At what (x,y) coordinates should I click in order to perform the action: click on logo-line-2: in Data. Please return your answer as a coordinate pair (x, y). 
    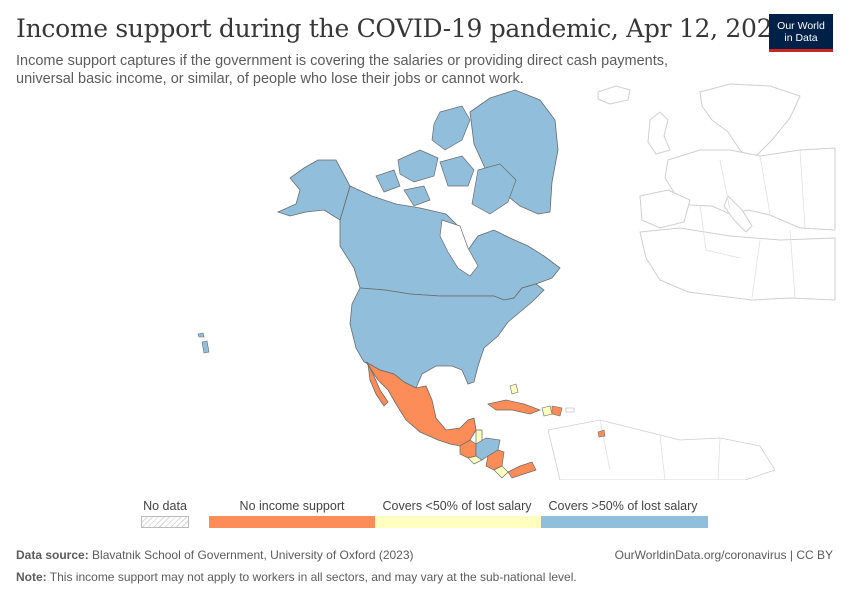
    Looking at the image, I should click on (801, 38).